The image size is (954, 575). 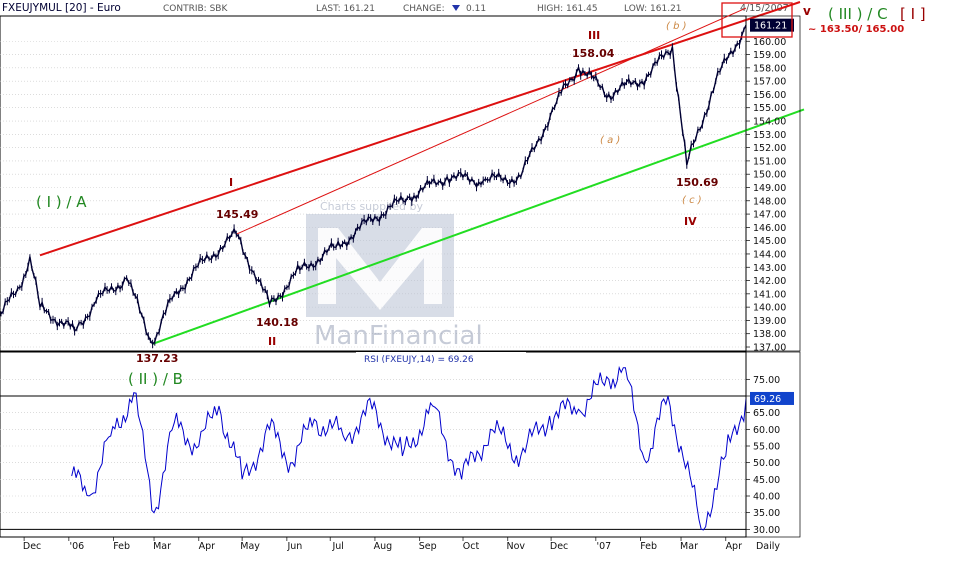 I want to click on price-tick-label: 152.00, so click(x=769, y=148).